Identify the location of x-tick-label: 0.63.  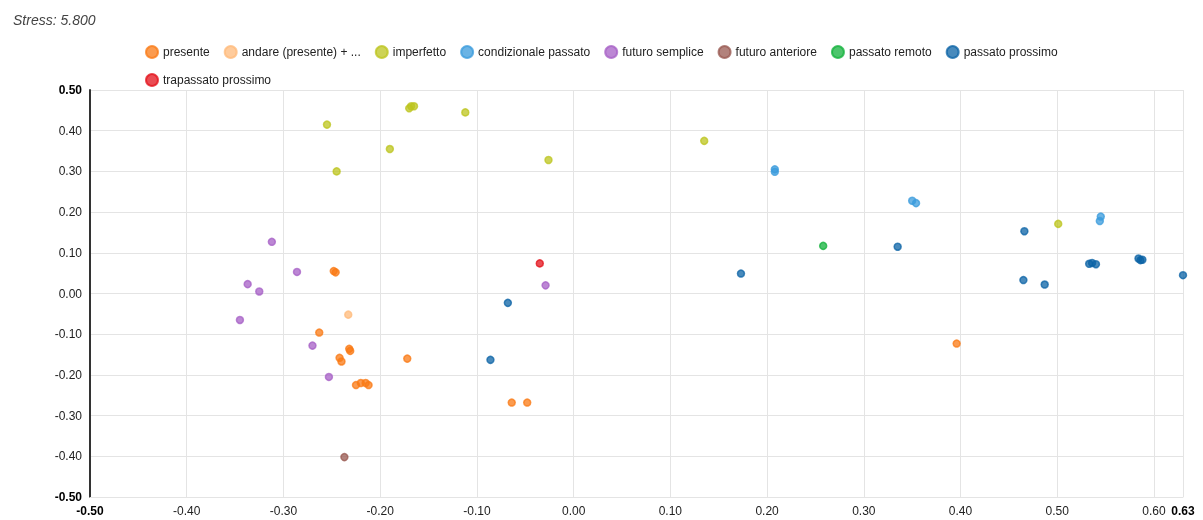
(1183, 511).